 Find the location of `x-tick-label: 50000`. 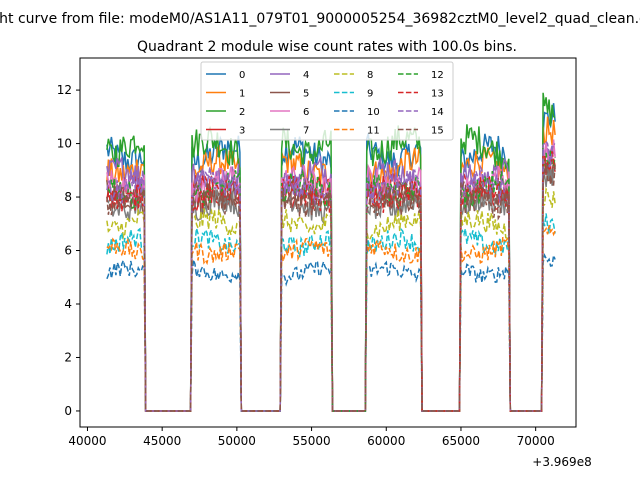

x-tick-label: 50000 is located at coordinates (237, 441).